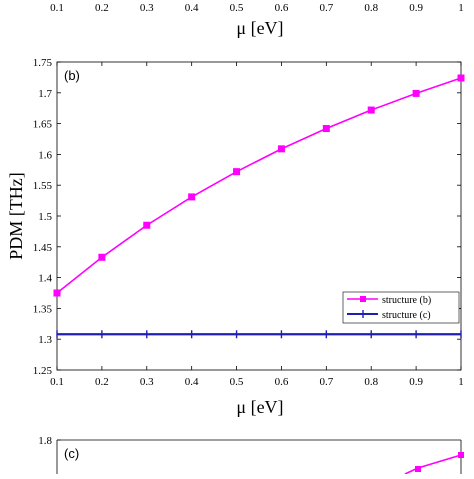 The height and width of the screenshot is (479, 474). Describe the element at coordinates (416, 8) in the screenshot. I see `panel-a-x-tick-label: 0.9` at that location.